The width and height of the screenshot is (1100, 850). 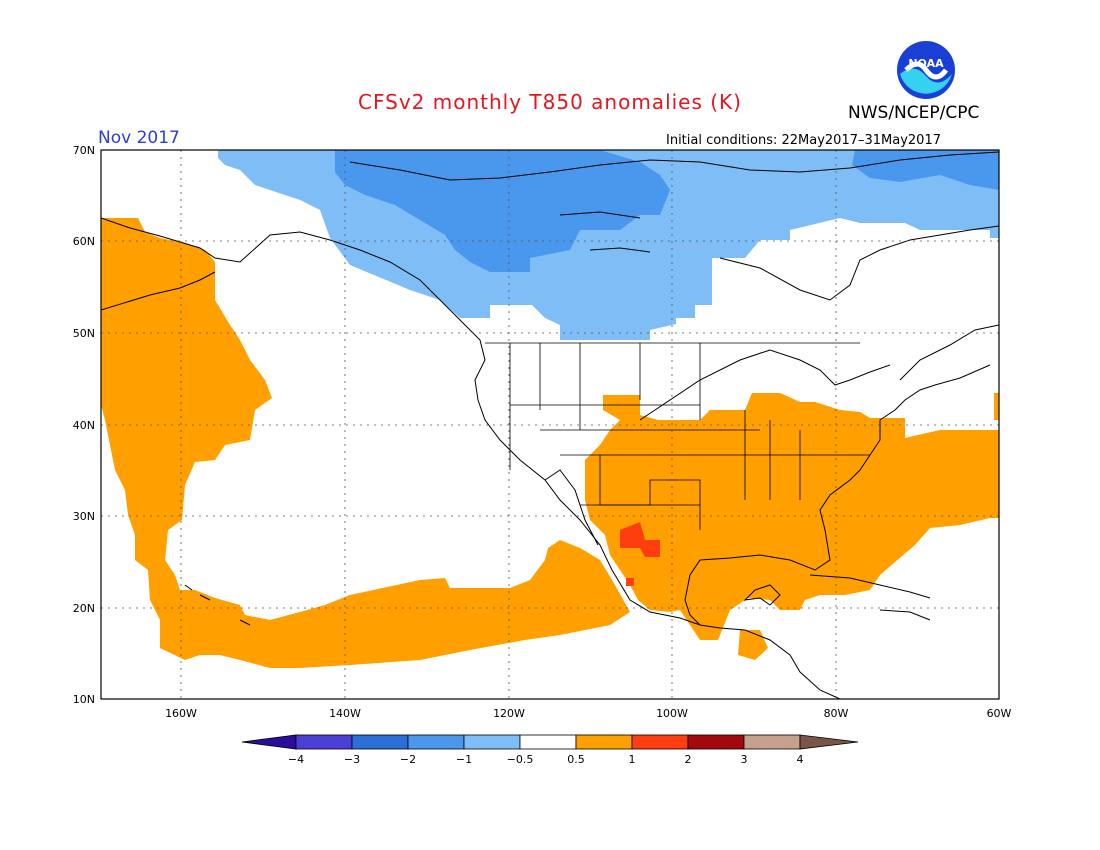 I want to click on lat-label: 70N, so click(x=84, y=150).